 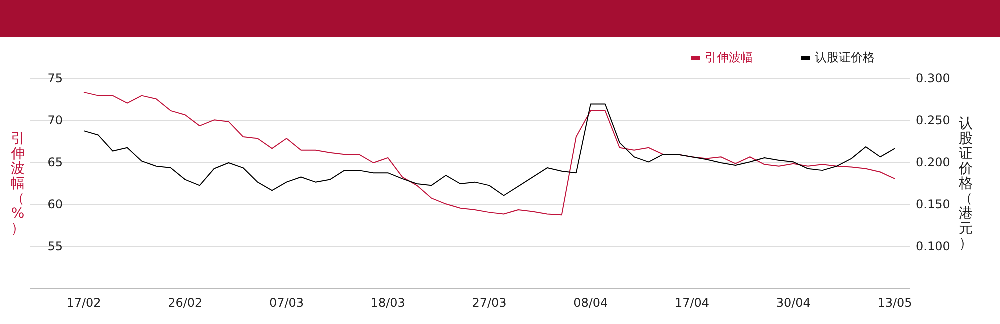 I want to click on x-tick-label: 13/05, so click(x=895, y=303).